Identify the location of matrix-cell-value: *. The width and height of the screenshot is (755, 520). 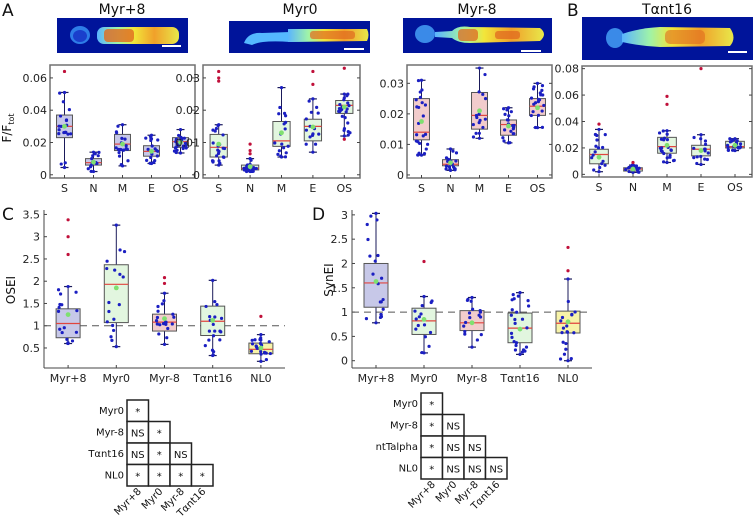
(159, 455).